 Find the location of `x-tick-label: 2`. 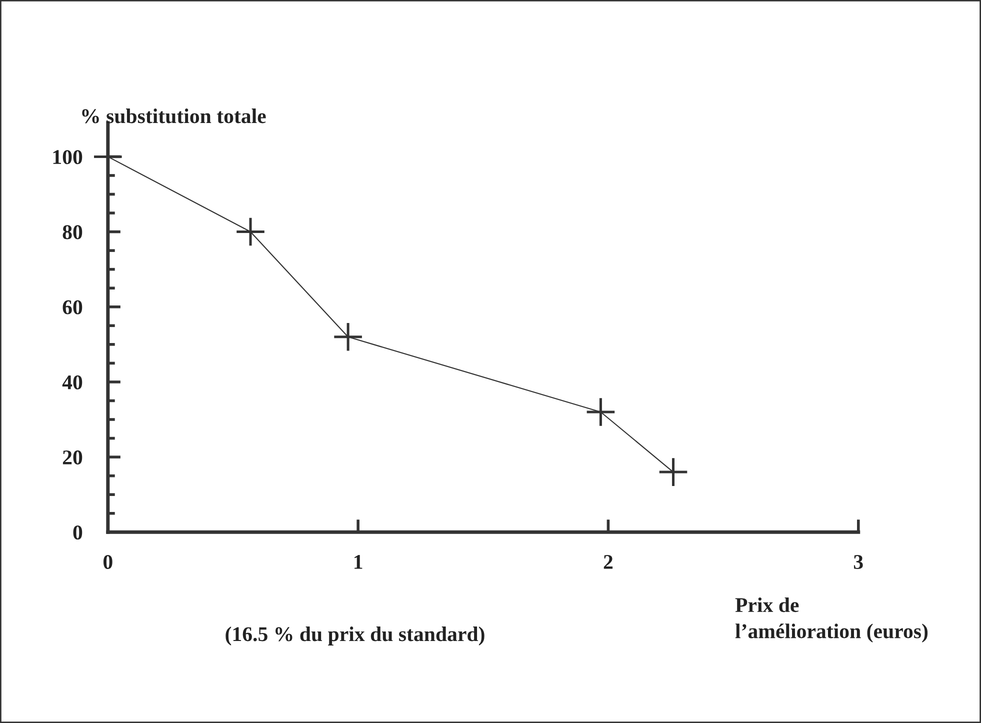

x-tick-label: 2 is located at coordinates (608, 562).